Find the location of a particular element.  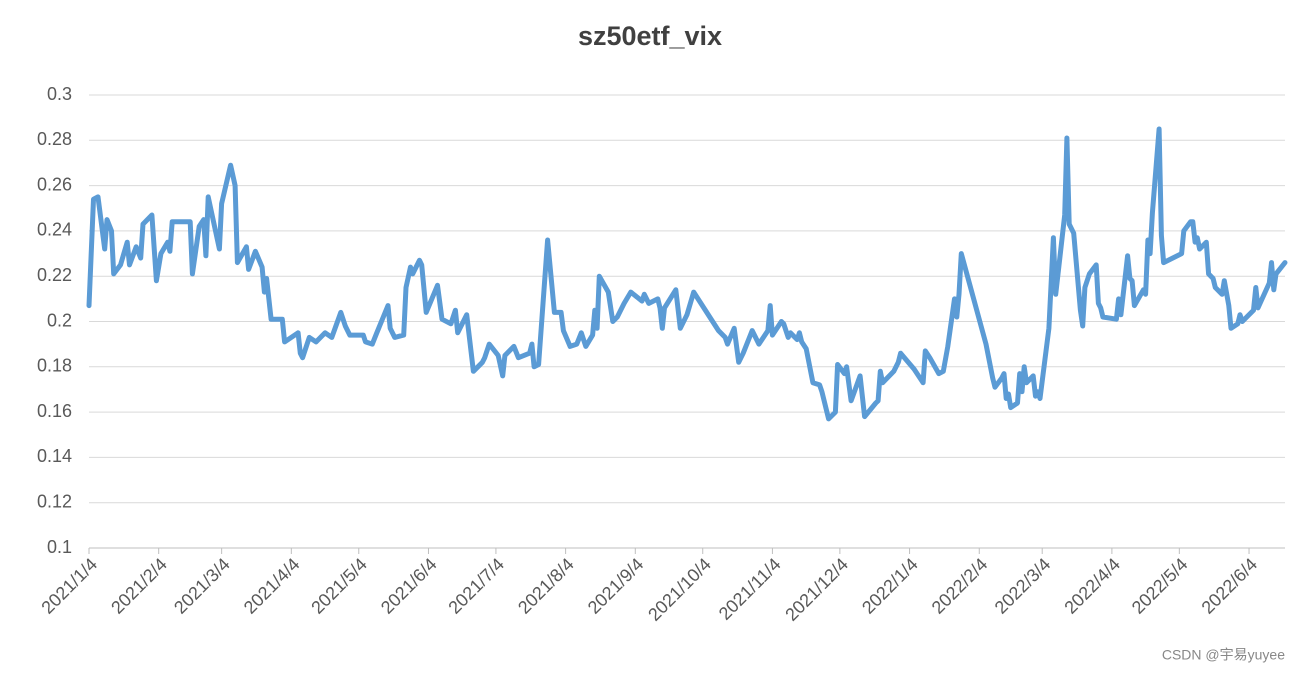

y-tick-label: 0.12 is located at coordinates (54, 501).